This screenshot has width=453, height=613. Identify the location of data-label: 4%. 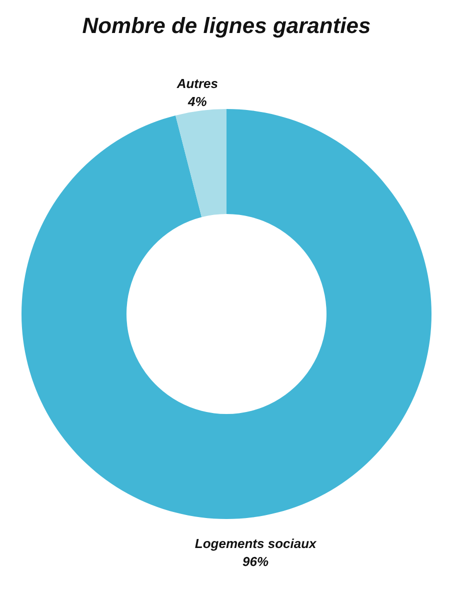
(197, 101).